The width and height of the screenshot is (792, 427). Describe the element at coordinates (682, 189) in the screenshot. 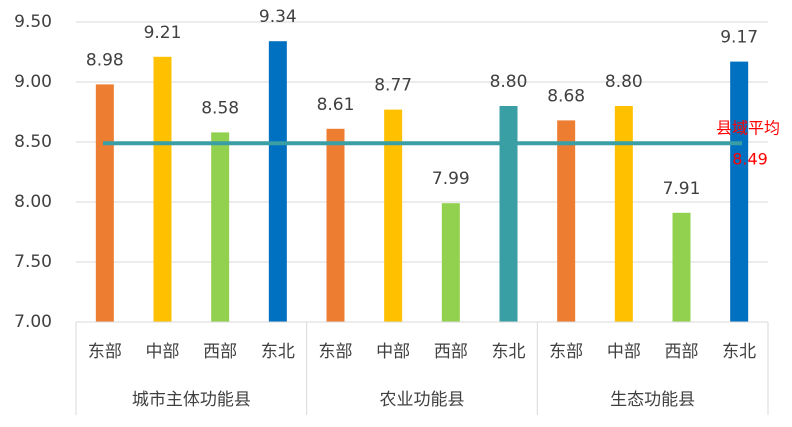

I see `value-label: 7.91` at that location.